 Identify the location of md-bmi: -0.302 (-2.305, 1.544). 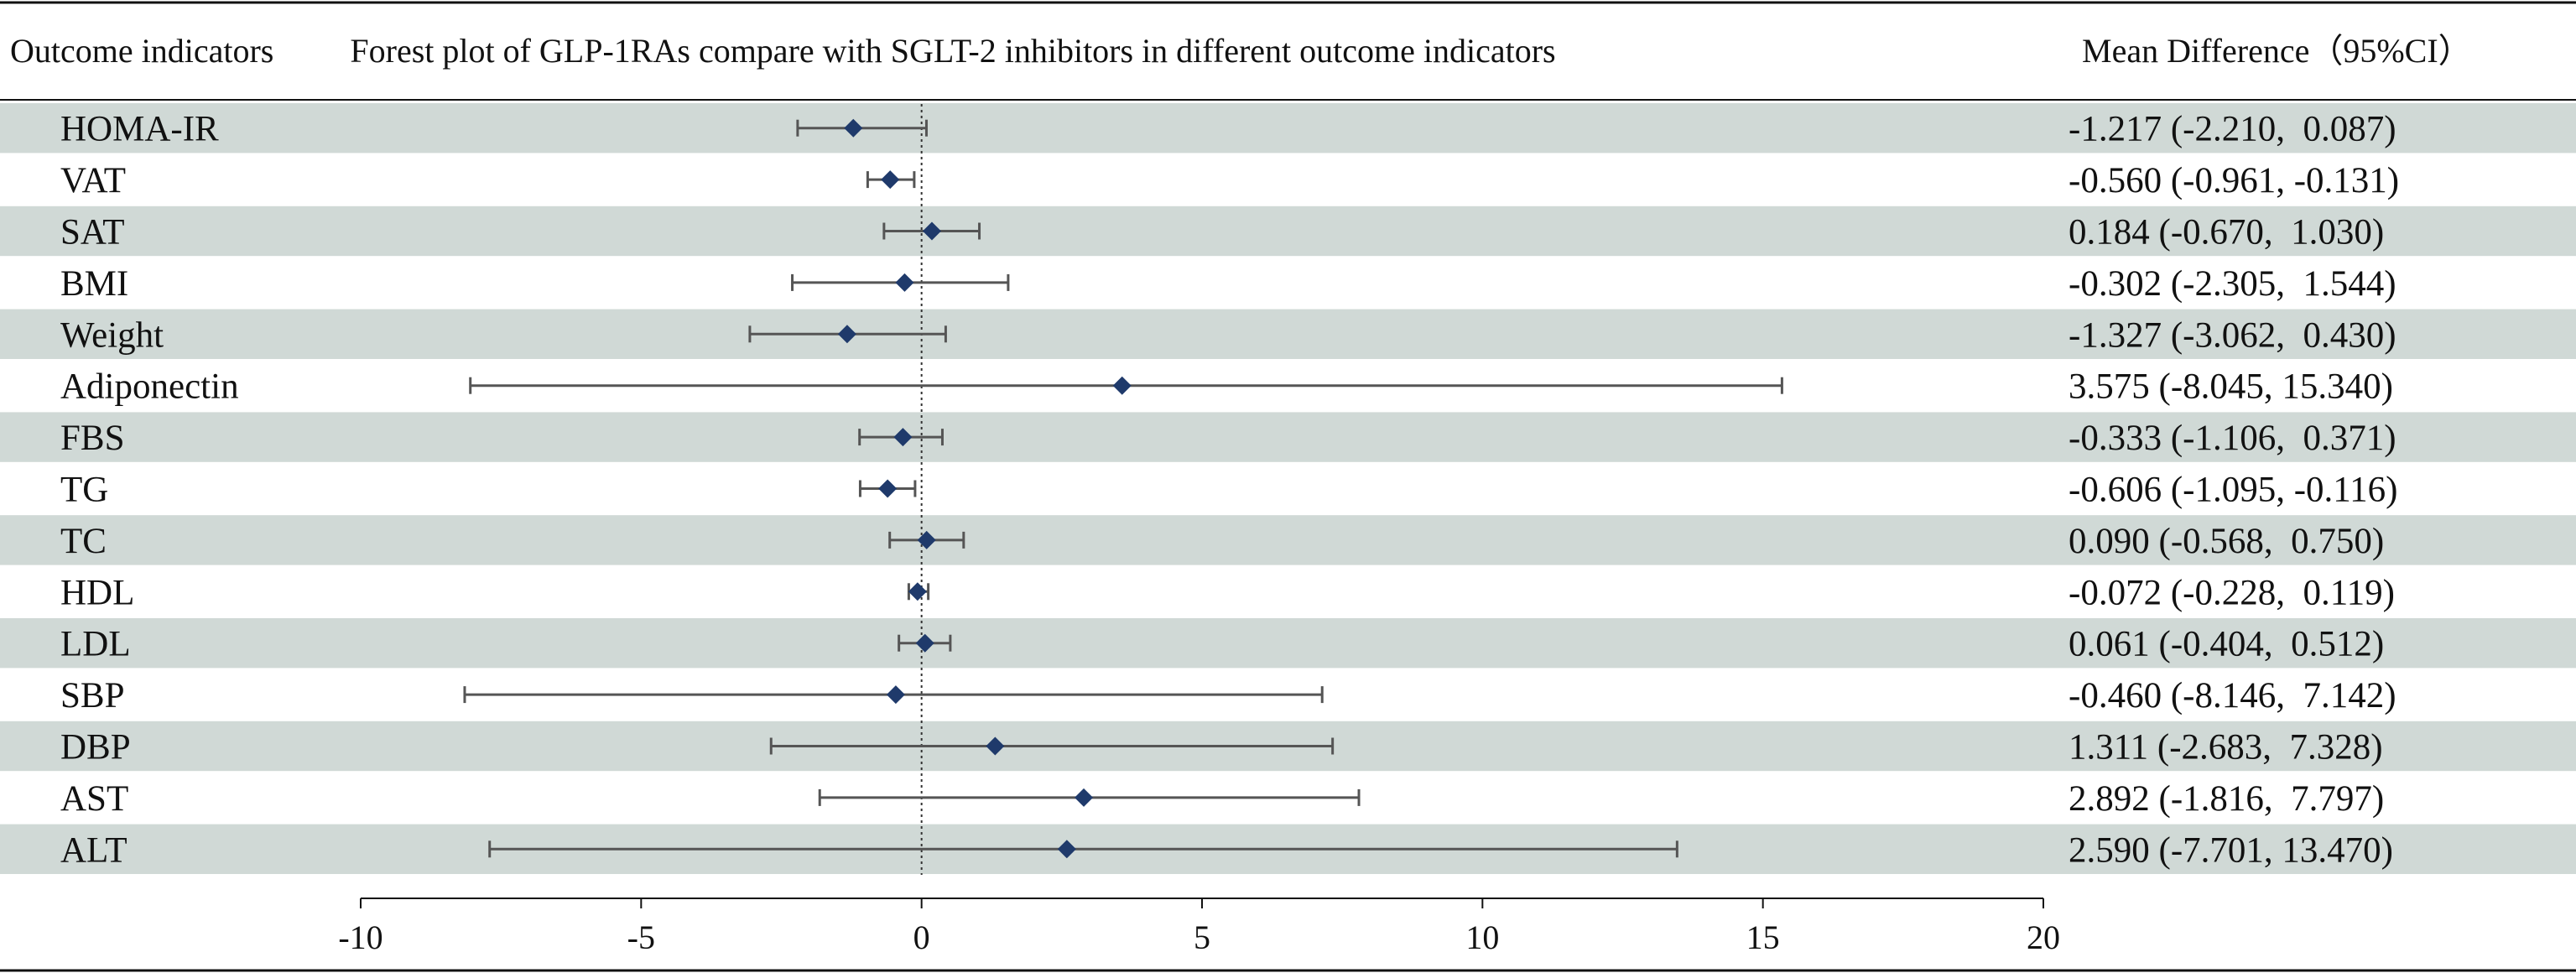
(2232, 284).